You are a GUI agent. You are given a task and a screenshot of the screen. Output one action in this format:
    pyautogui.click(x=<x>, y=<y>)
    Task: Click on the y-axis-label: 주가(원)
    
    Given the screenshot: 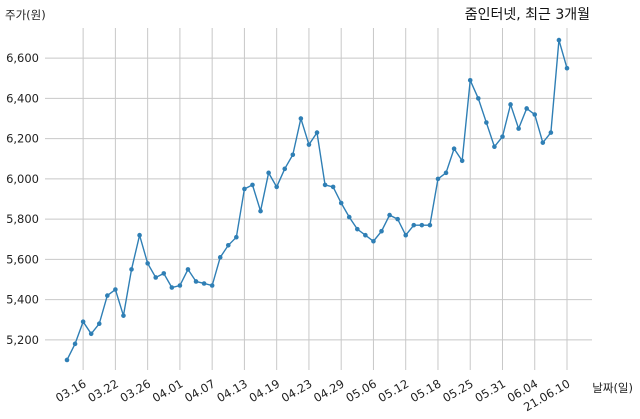 What is the action you would take?
    pyautogui.click(x=25, y=15)
    